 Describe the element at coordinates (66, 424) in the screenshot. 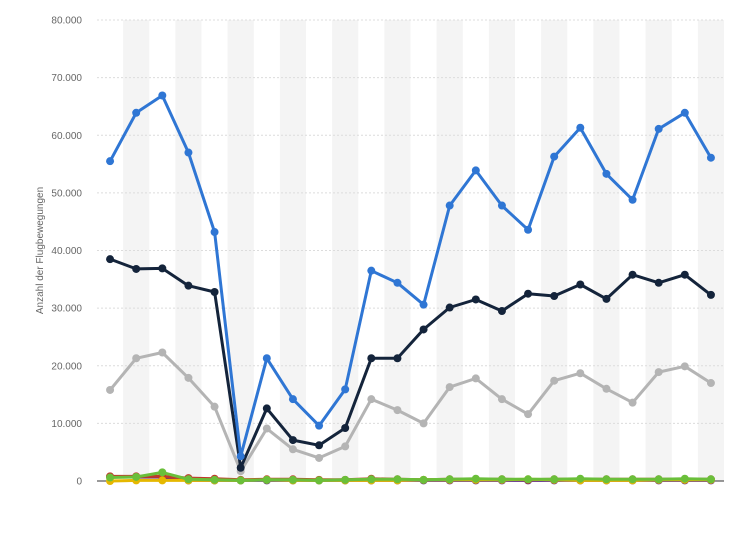

I see `y-tick-label: 10.000` at that location.